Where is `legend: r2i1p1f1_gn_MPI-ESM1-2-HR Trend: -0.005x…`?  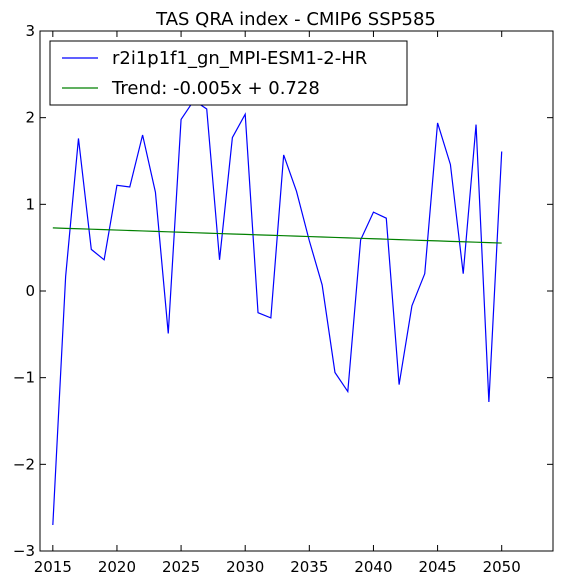 legend: r2i1p1f1_gn_MPI-ESM1-2-HR Trend: -0.005x… is located at coordinates (228, 73).